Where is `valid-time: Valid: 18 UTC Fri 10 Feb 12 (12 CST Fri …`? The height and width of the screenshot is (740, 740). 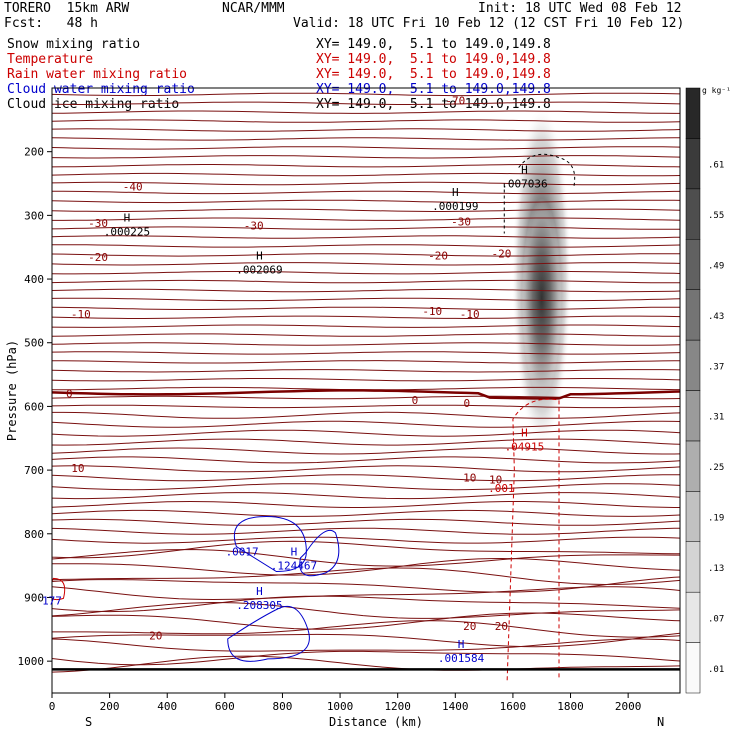 valid-time: Valid: 18 UTC Fri 10 Feb 12 (12 CST Fri … is located at coordinates (489, 23).